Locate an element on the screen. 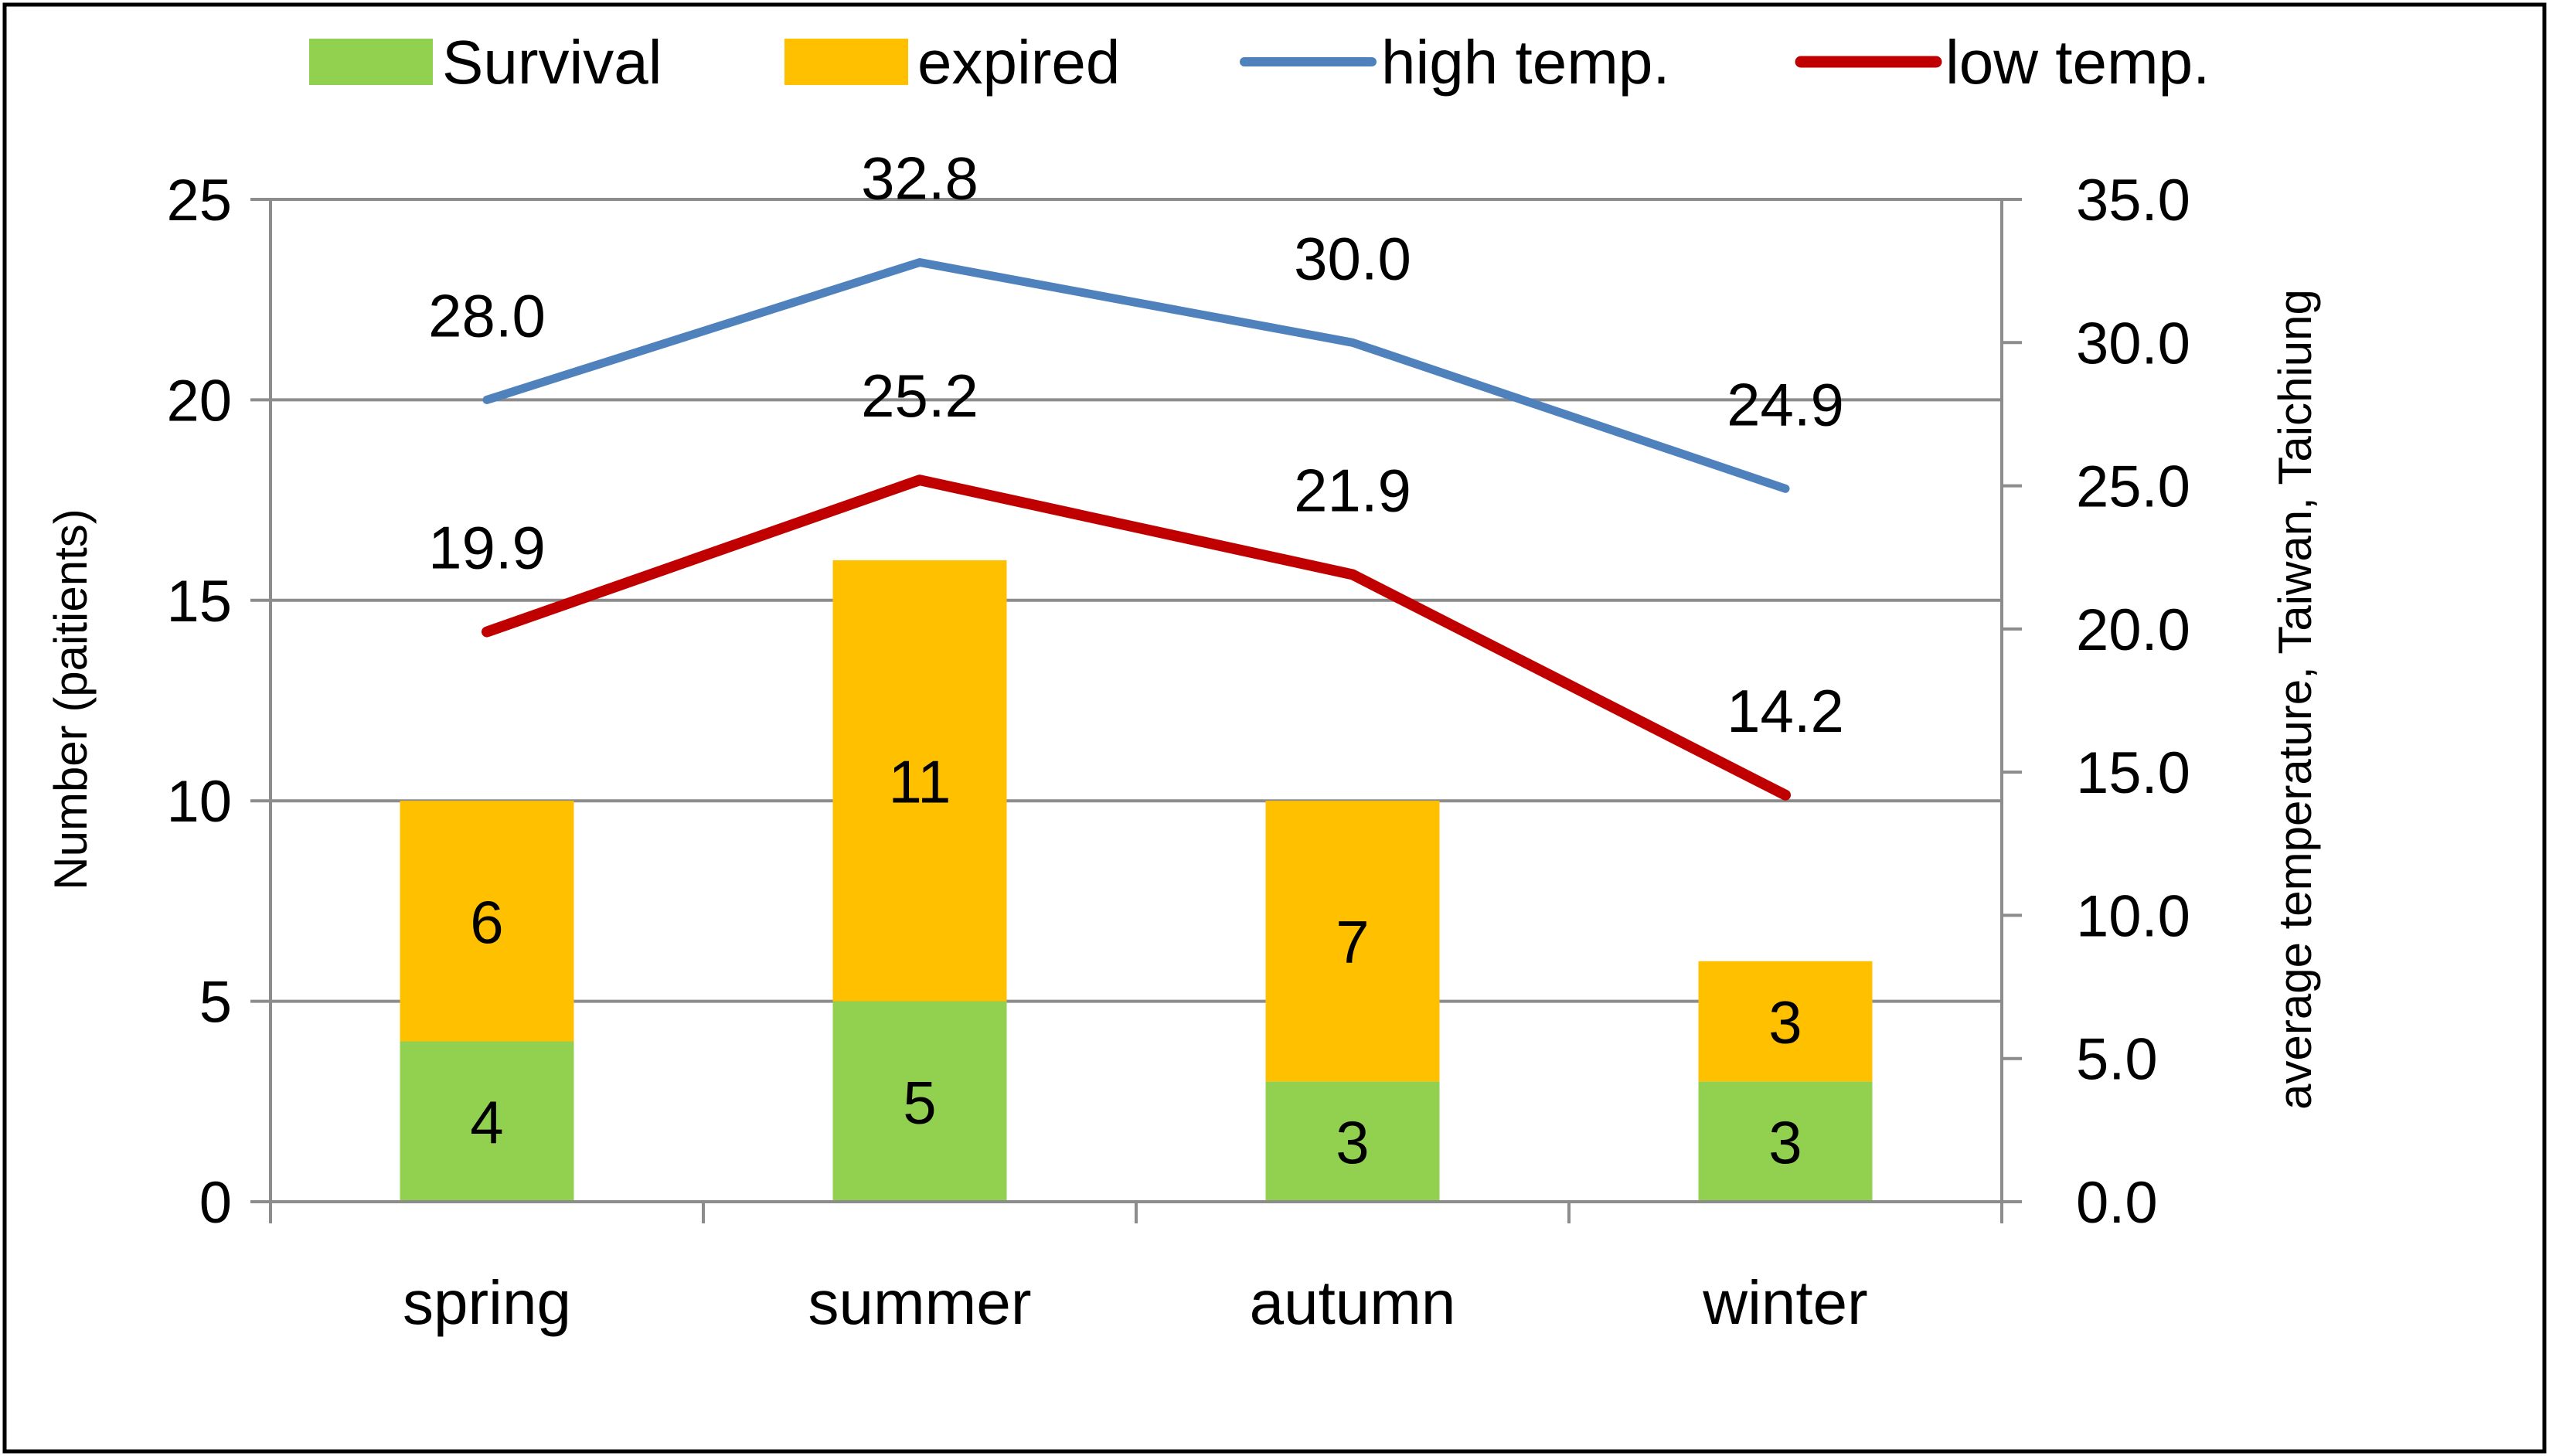 The image size is (2549, 1456). legend: Survival expired high temp. low temp. is located at coordinates (1259, 62).